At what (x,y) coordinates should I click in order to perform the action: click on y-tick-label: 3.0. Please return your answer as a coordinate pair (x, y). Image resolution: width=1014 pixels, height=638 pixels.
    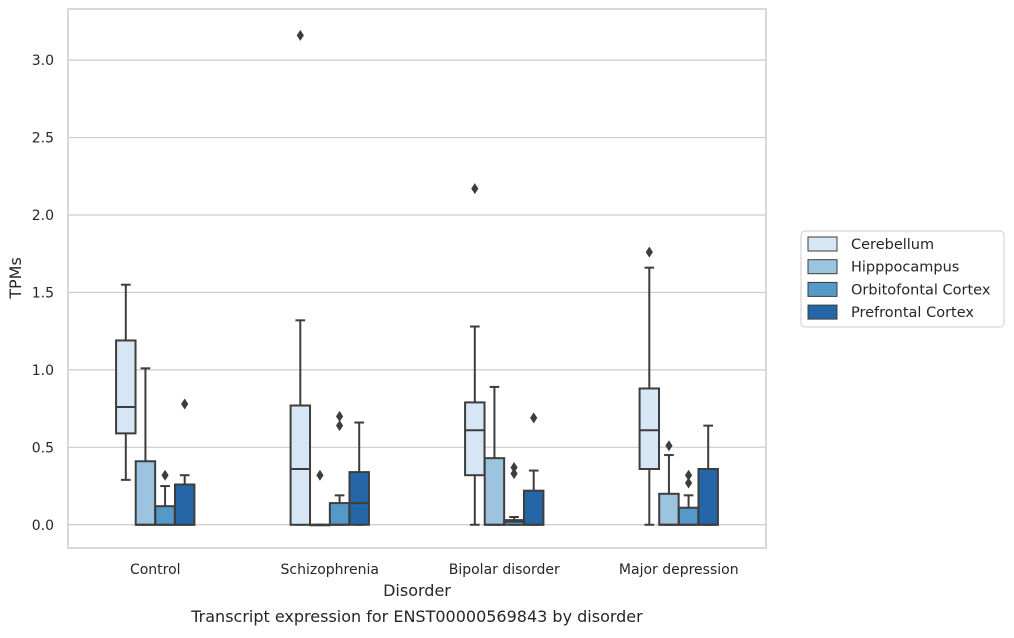
    Looking at the image, I should click on (43, 61).